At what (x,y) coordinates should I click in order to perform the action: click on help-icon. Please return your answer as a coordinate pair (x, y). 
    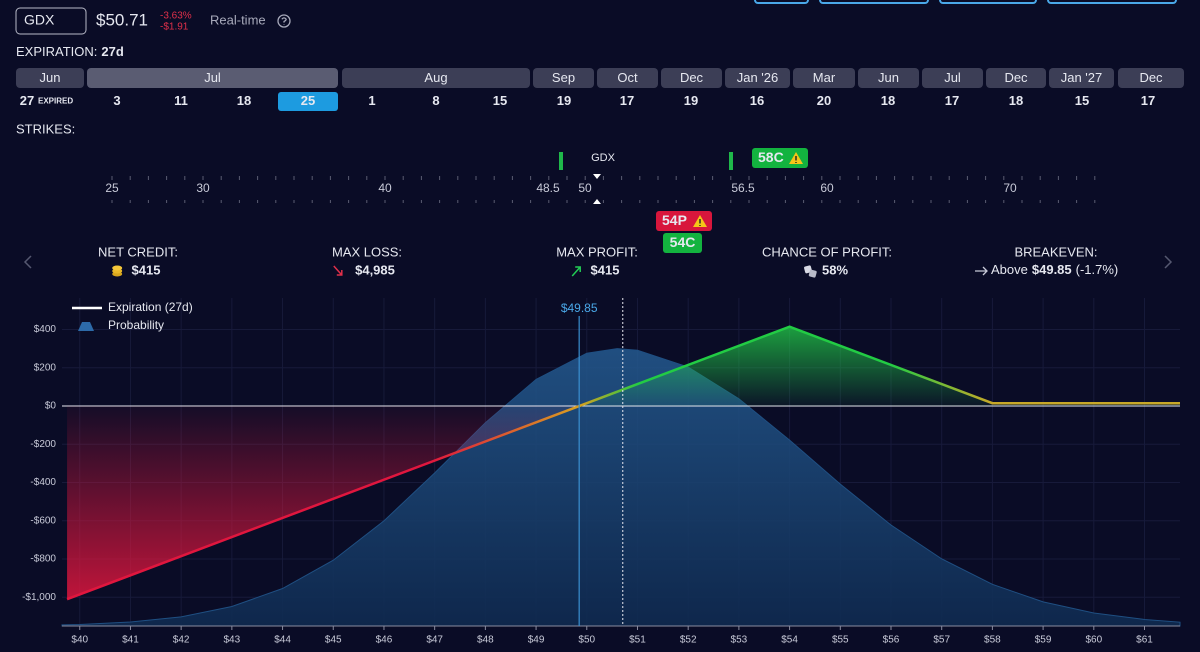
    Looking at the image, I should click on (284, 21).